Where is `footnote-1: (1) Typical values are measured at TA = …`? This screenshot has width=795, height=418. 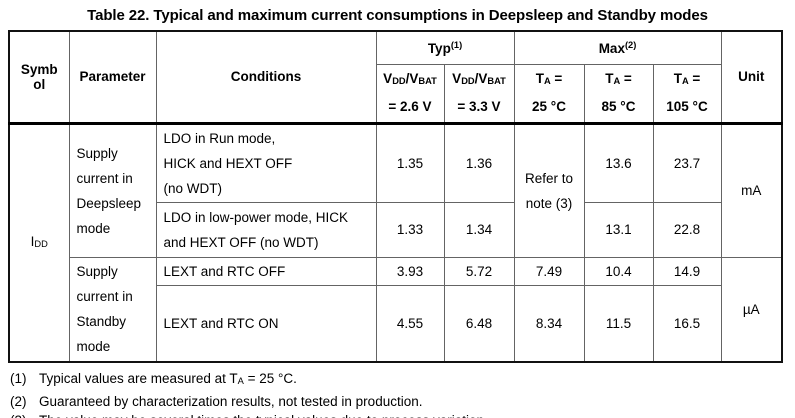 footnote-1: (1) Typical values are measured at TA = … is located at coordinates (402, 380).